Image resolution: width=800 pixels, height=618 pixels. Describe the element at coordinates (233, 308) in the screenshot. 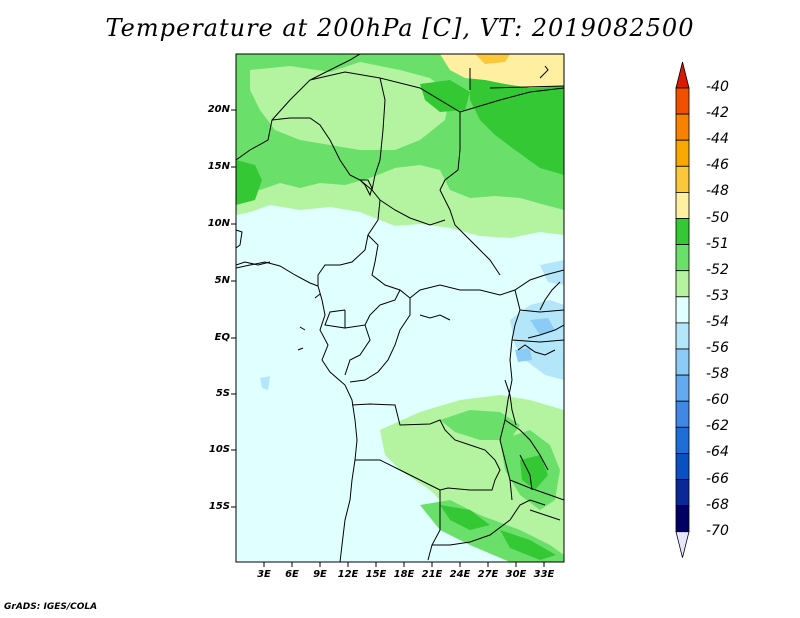

I see `lat-ticks` at that location.